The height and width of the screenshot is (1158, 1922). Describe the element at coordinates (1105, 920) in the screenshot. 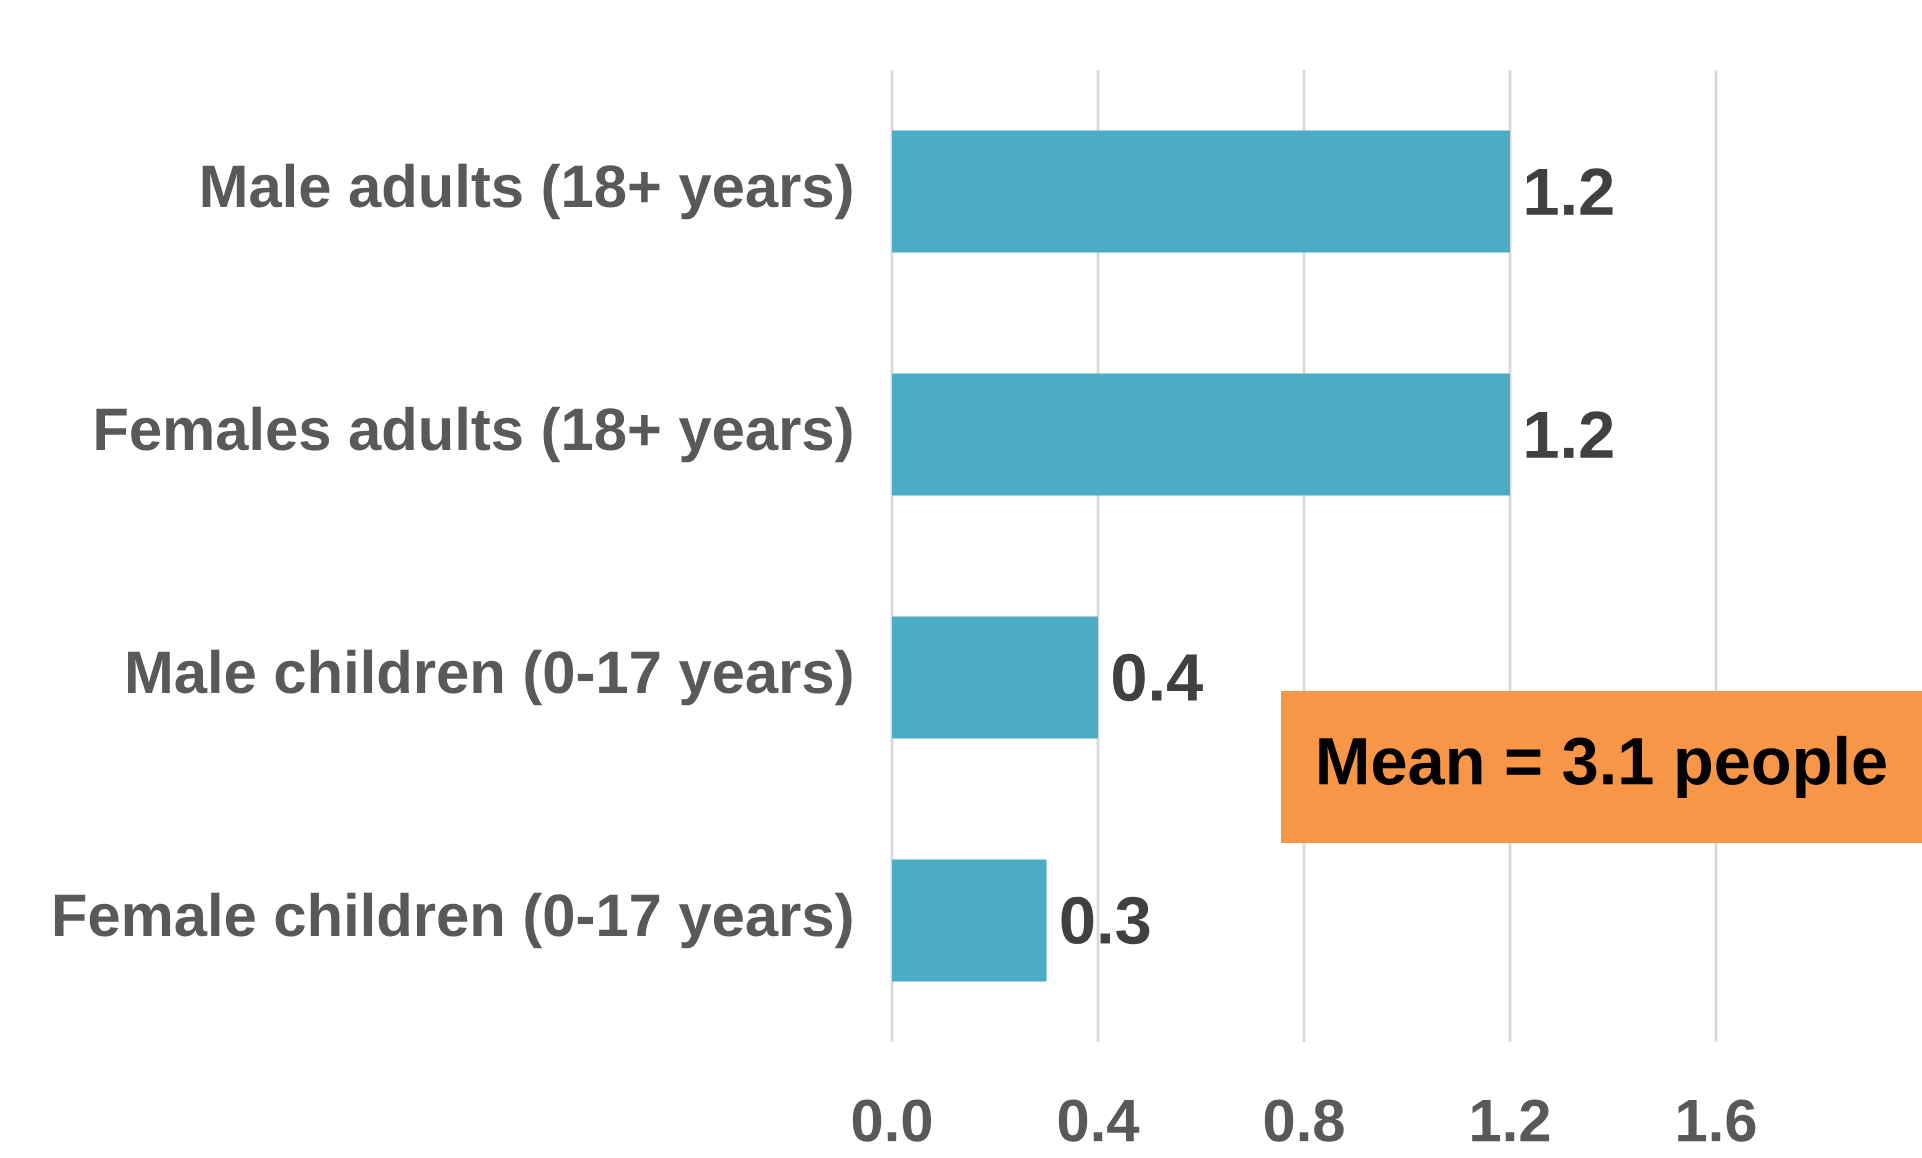

I see `data-label: 0.3` at that location.